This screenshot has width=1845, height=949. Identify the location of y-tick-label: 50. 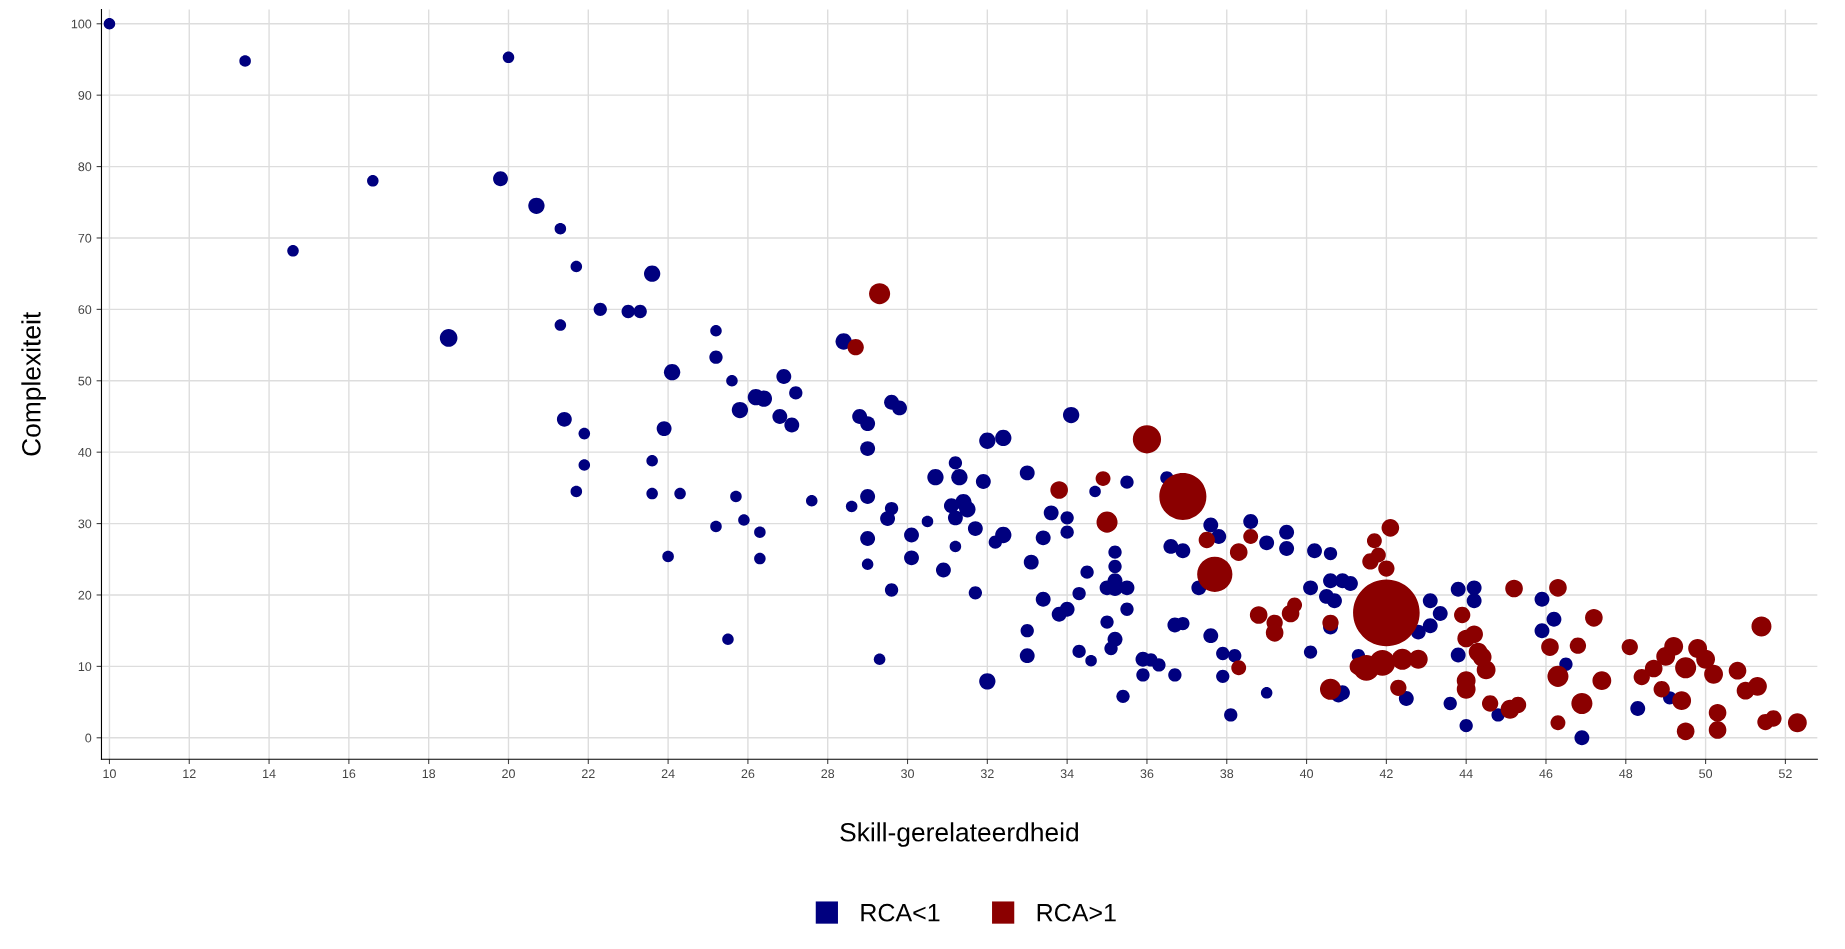
(85, 381).